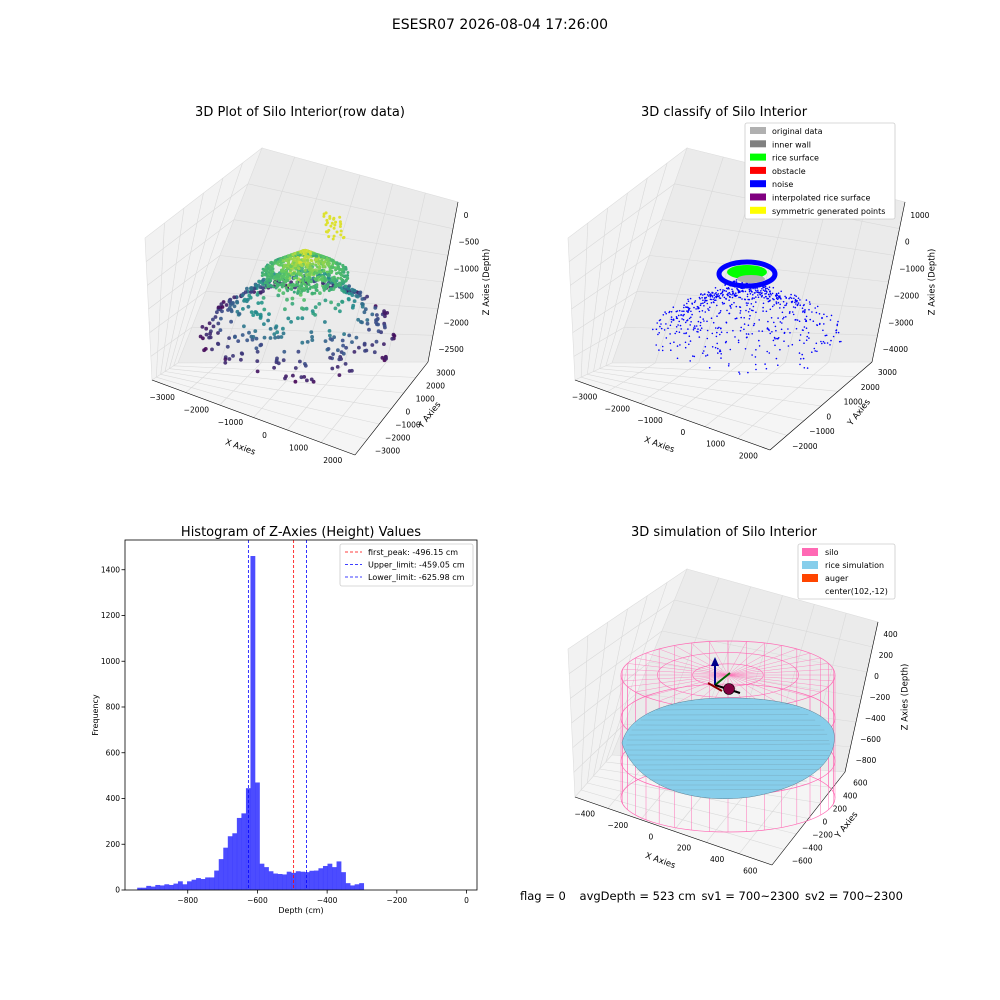 The height and width of the screenshot is (1000, 1000). What do you see at coordinates (113, 798) in the screenshot?
I see `p3-y-tick-label: 400` at bounding box center [113, 798].